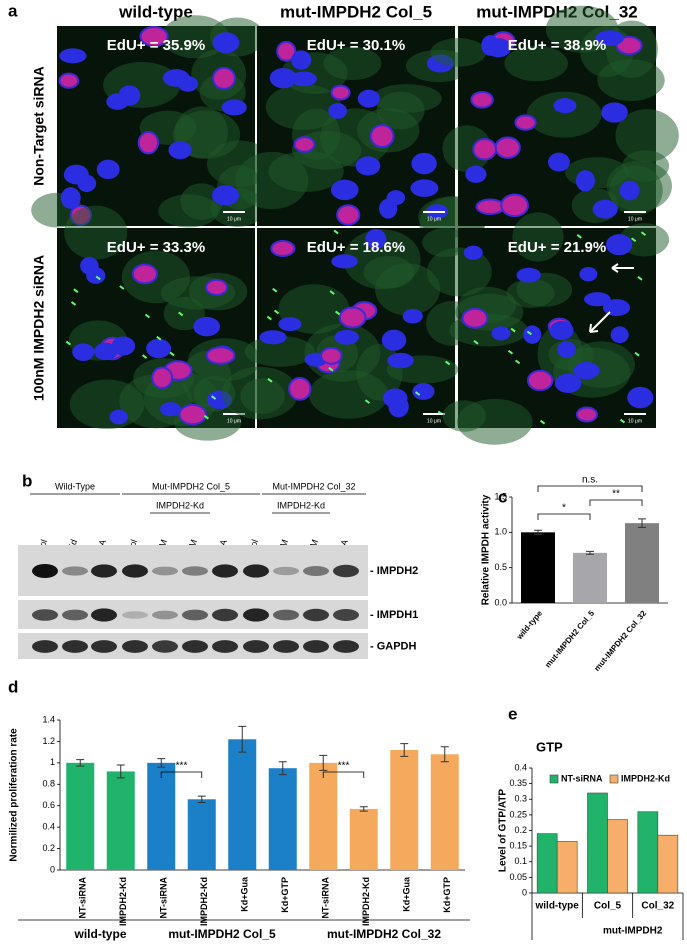 This screenshot has height=944, width=687. Describe the element at coordinates (356, 45) in the screenshot. I see `edu-label: EdU+ = 30.1%` at that location.